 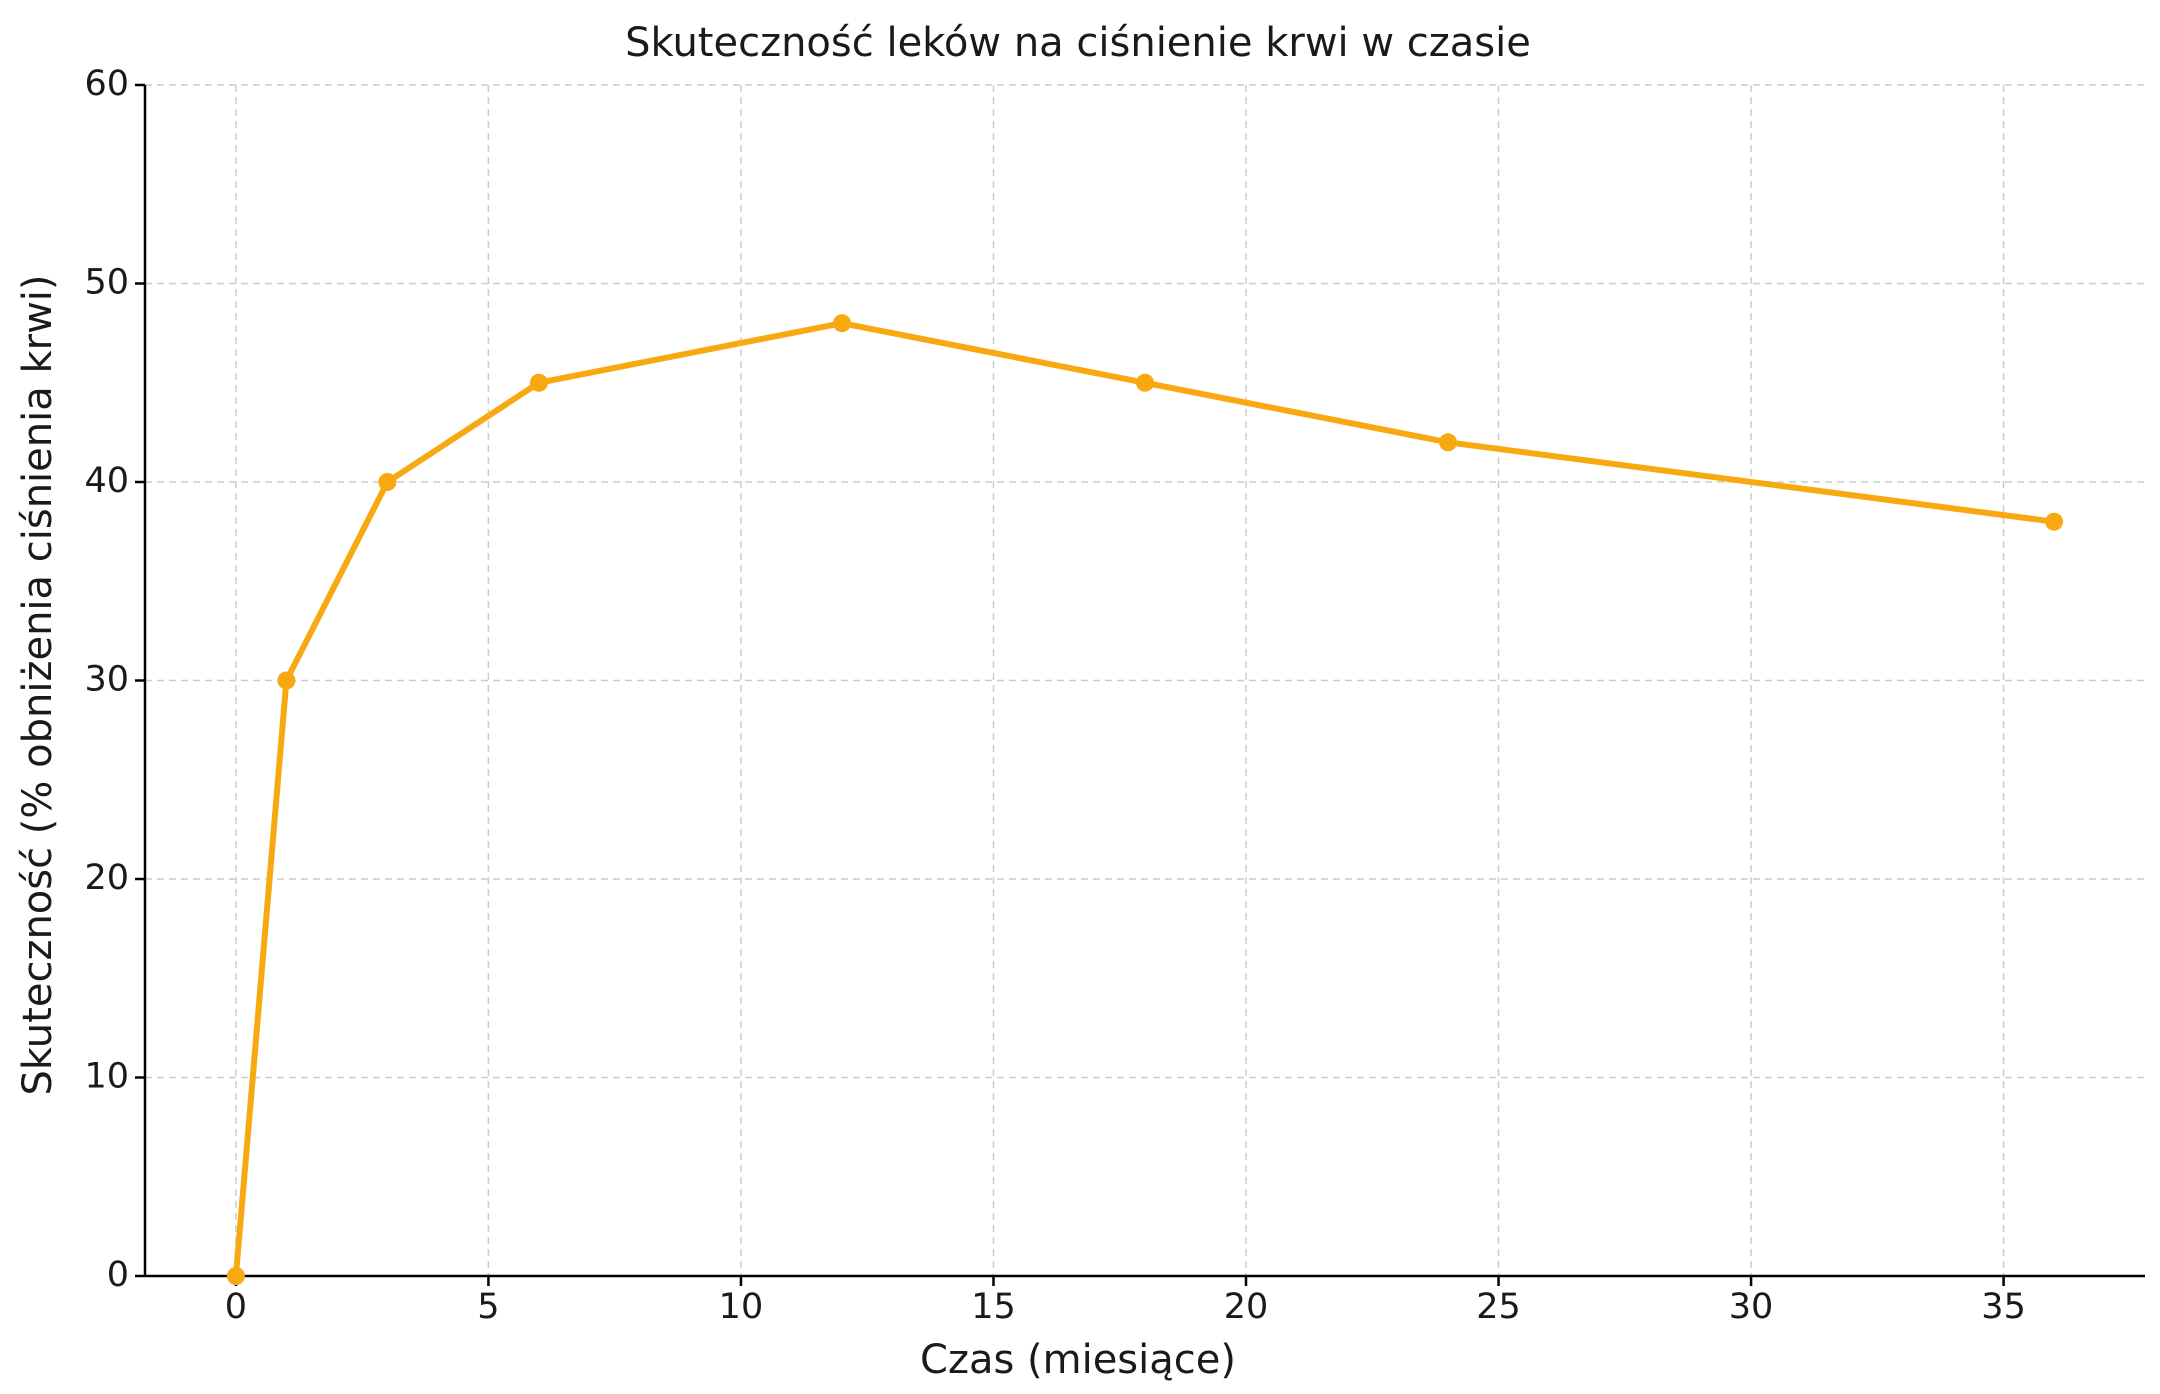 What do you see at coordinates (993, 1307) in the screenshot?
I see `x-tick-label: 15` at bounding box center [993, 1307].